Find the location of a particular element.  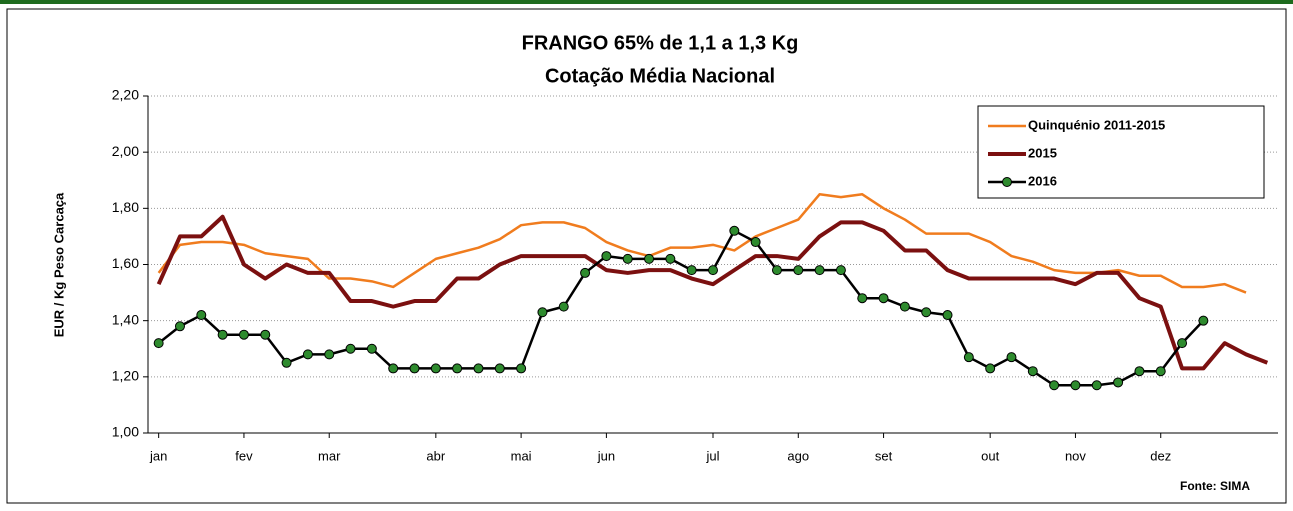

top-border is located at coordinates (646, 2).